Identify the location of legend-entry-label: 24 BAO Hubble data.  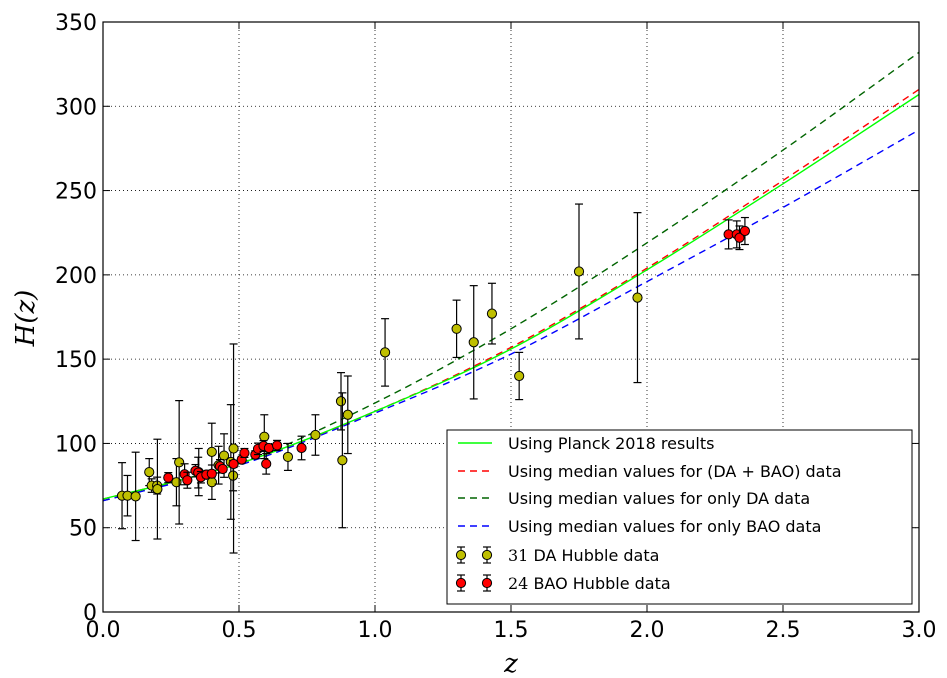
(589, 583).